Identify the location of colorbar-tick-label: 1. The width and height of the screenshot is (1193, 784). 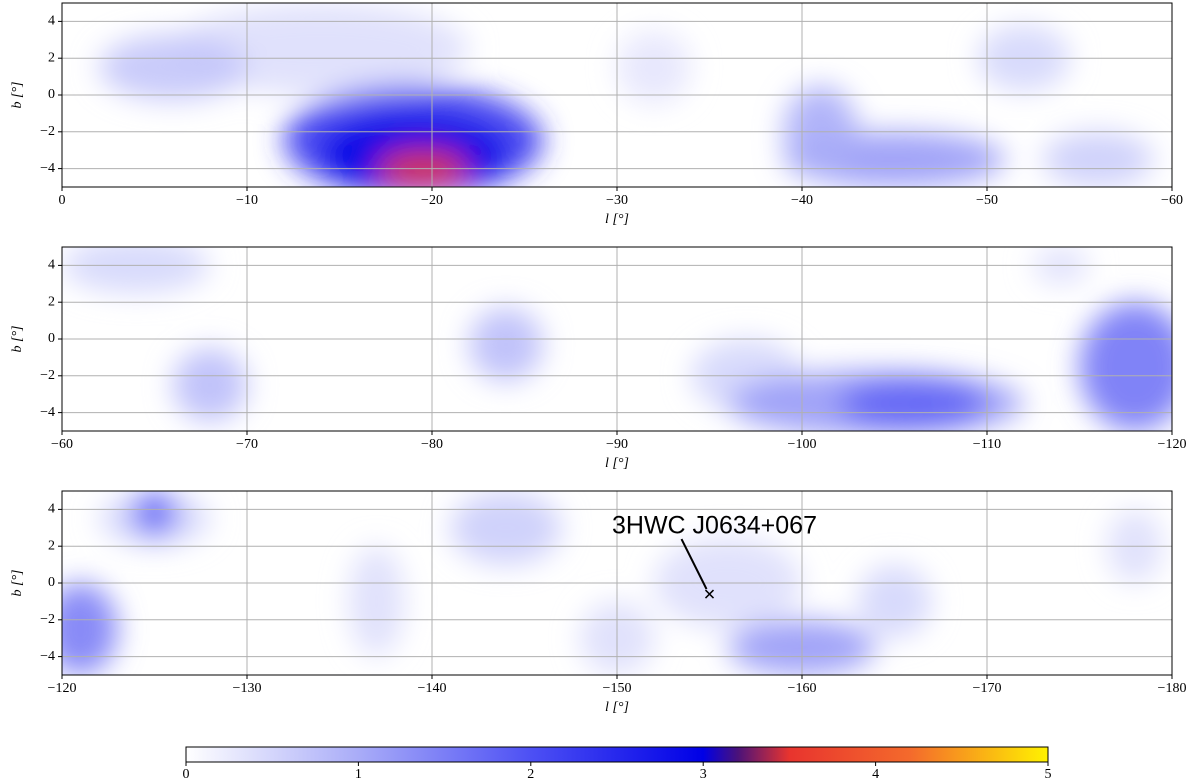
(358, 774).